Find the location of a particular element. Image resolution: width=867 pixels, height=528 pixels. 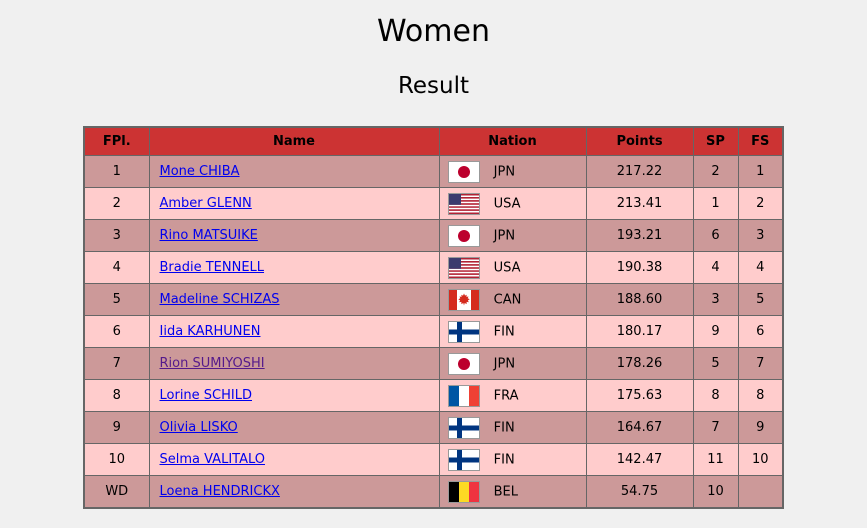

fpl-cell: 6 is located at coordinates (116, 331).